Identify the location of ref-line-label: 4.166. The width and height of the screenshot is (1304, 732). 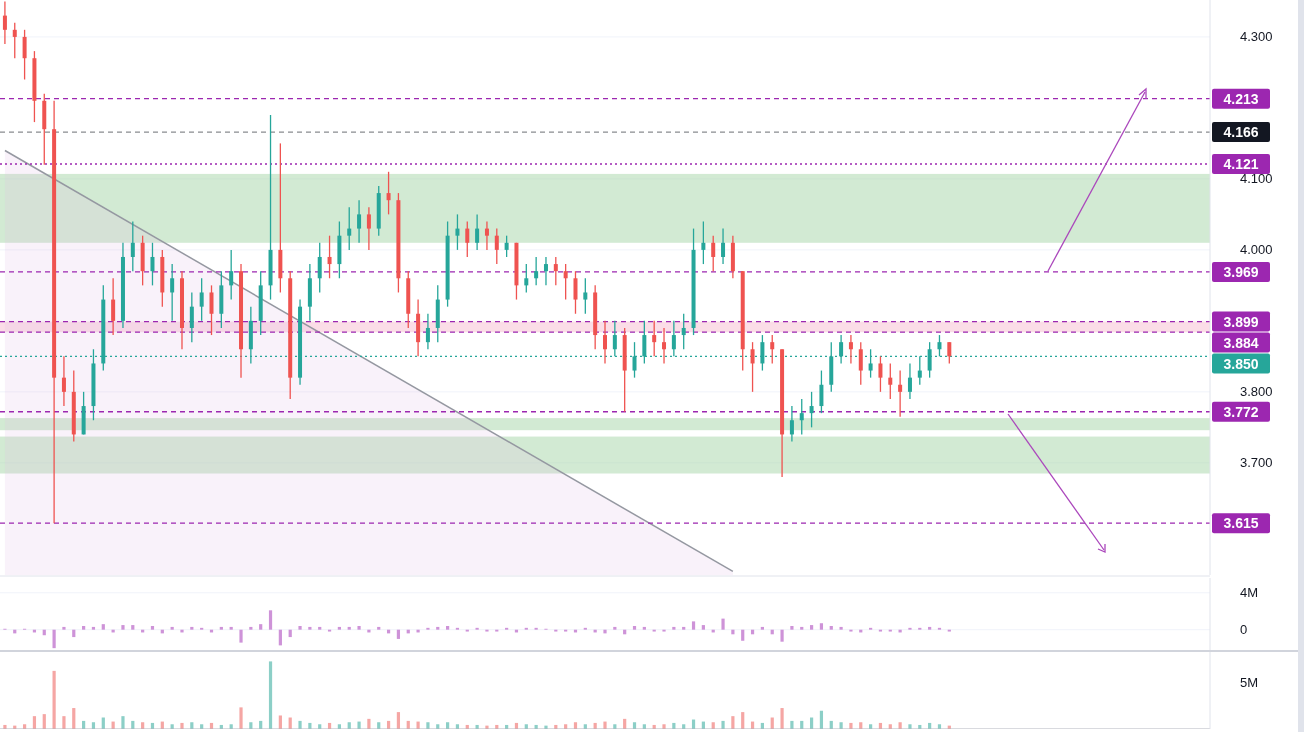
(1241, 132).